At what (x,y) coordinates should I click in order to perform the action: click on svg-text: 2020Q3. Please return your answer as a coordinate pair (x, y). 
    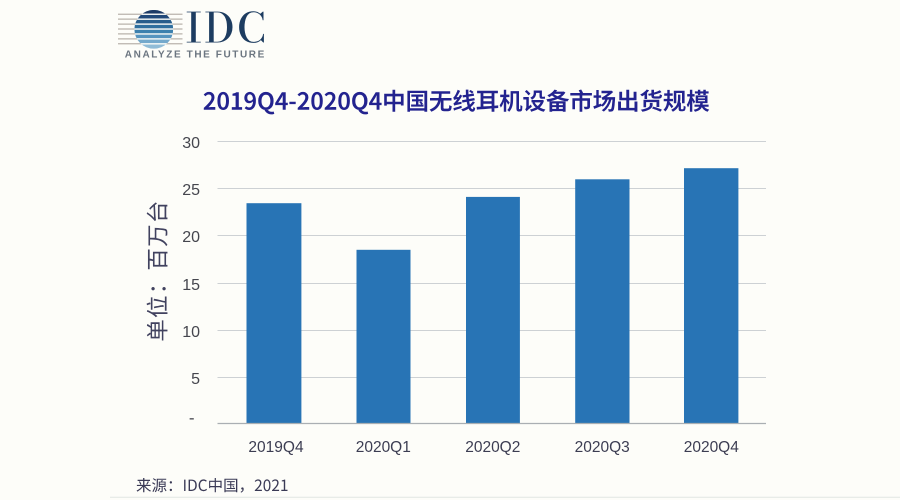
    Looking at the image, I should click on (602, 447).